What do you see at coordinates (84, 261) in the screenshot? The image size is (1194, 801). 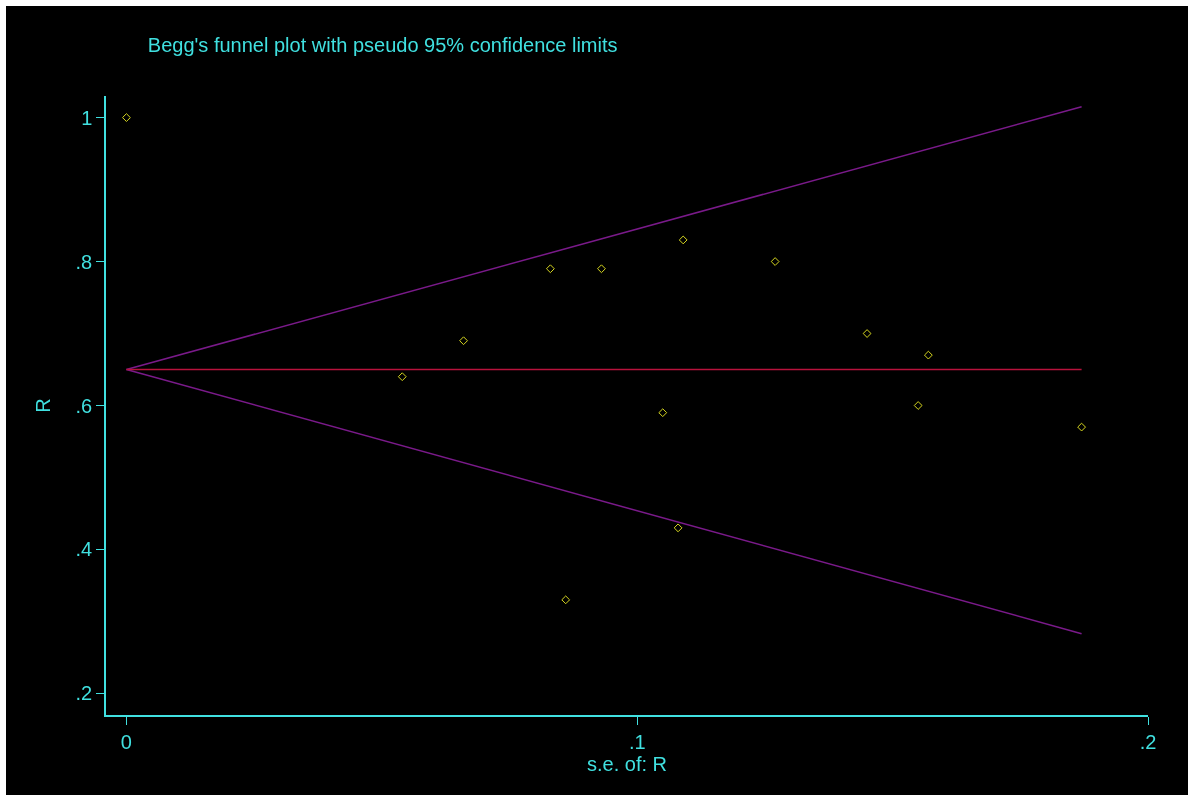 I see `y-tick-label: .8` at bounding box center [84, 261].